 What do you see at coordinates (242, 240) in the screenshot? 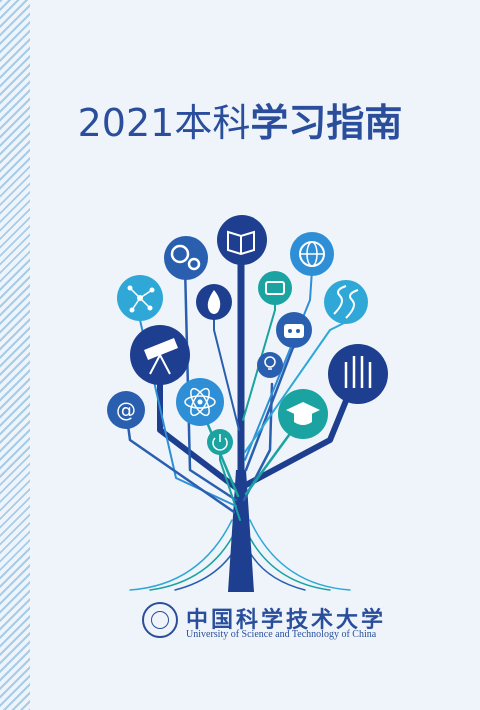
I see `book-icon` at bounding box center [242, 240].